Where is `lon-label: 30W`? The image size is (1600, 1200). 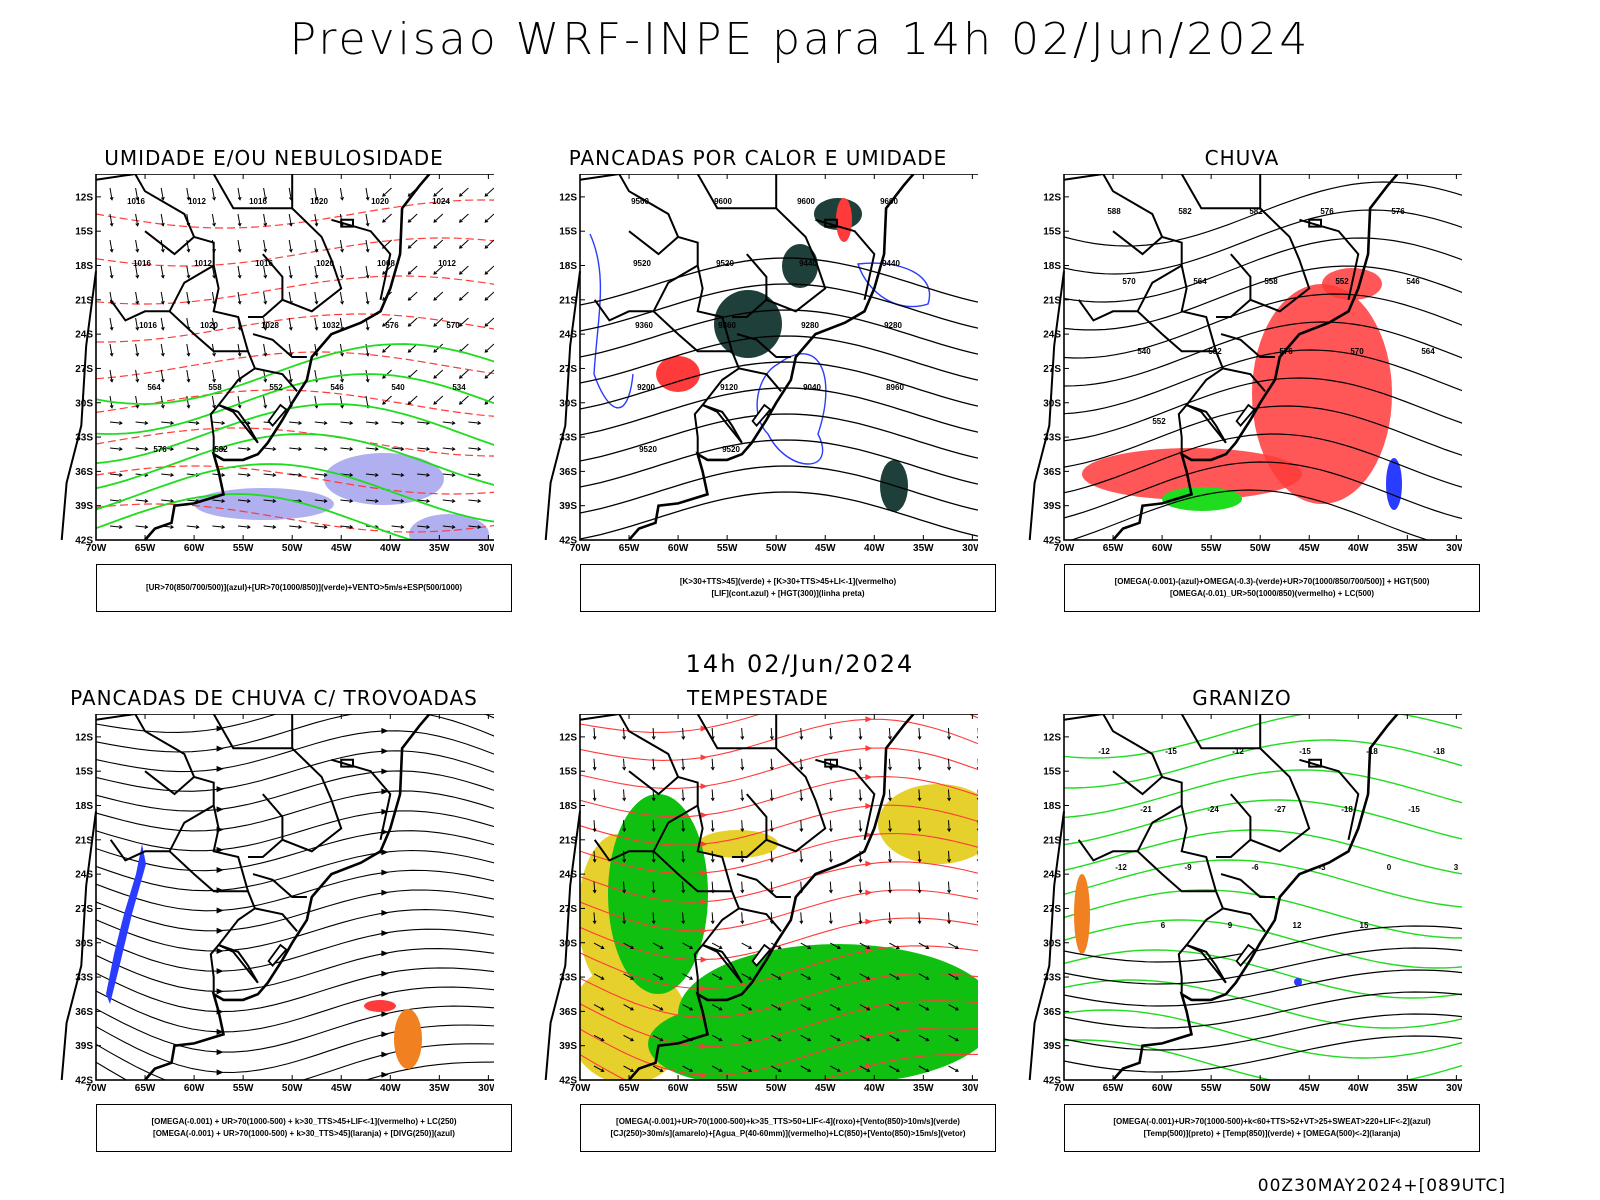 lon-label: 30W is located at coordinates (486, 548).